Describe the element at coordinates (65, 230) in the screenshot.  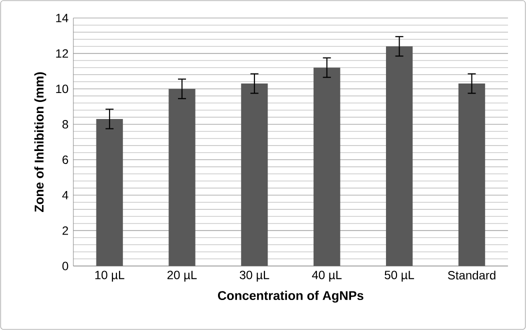
I see `y-tick-label: 2` at that location.